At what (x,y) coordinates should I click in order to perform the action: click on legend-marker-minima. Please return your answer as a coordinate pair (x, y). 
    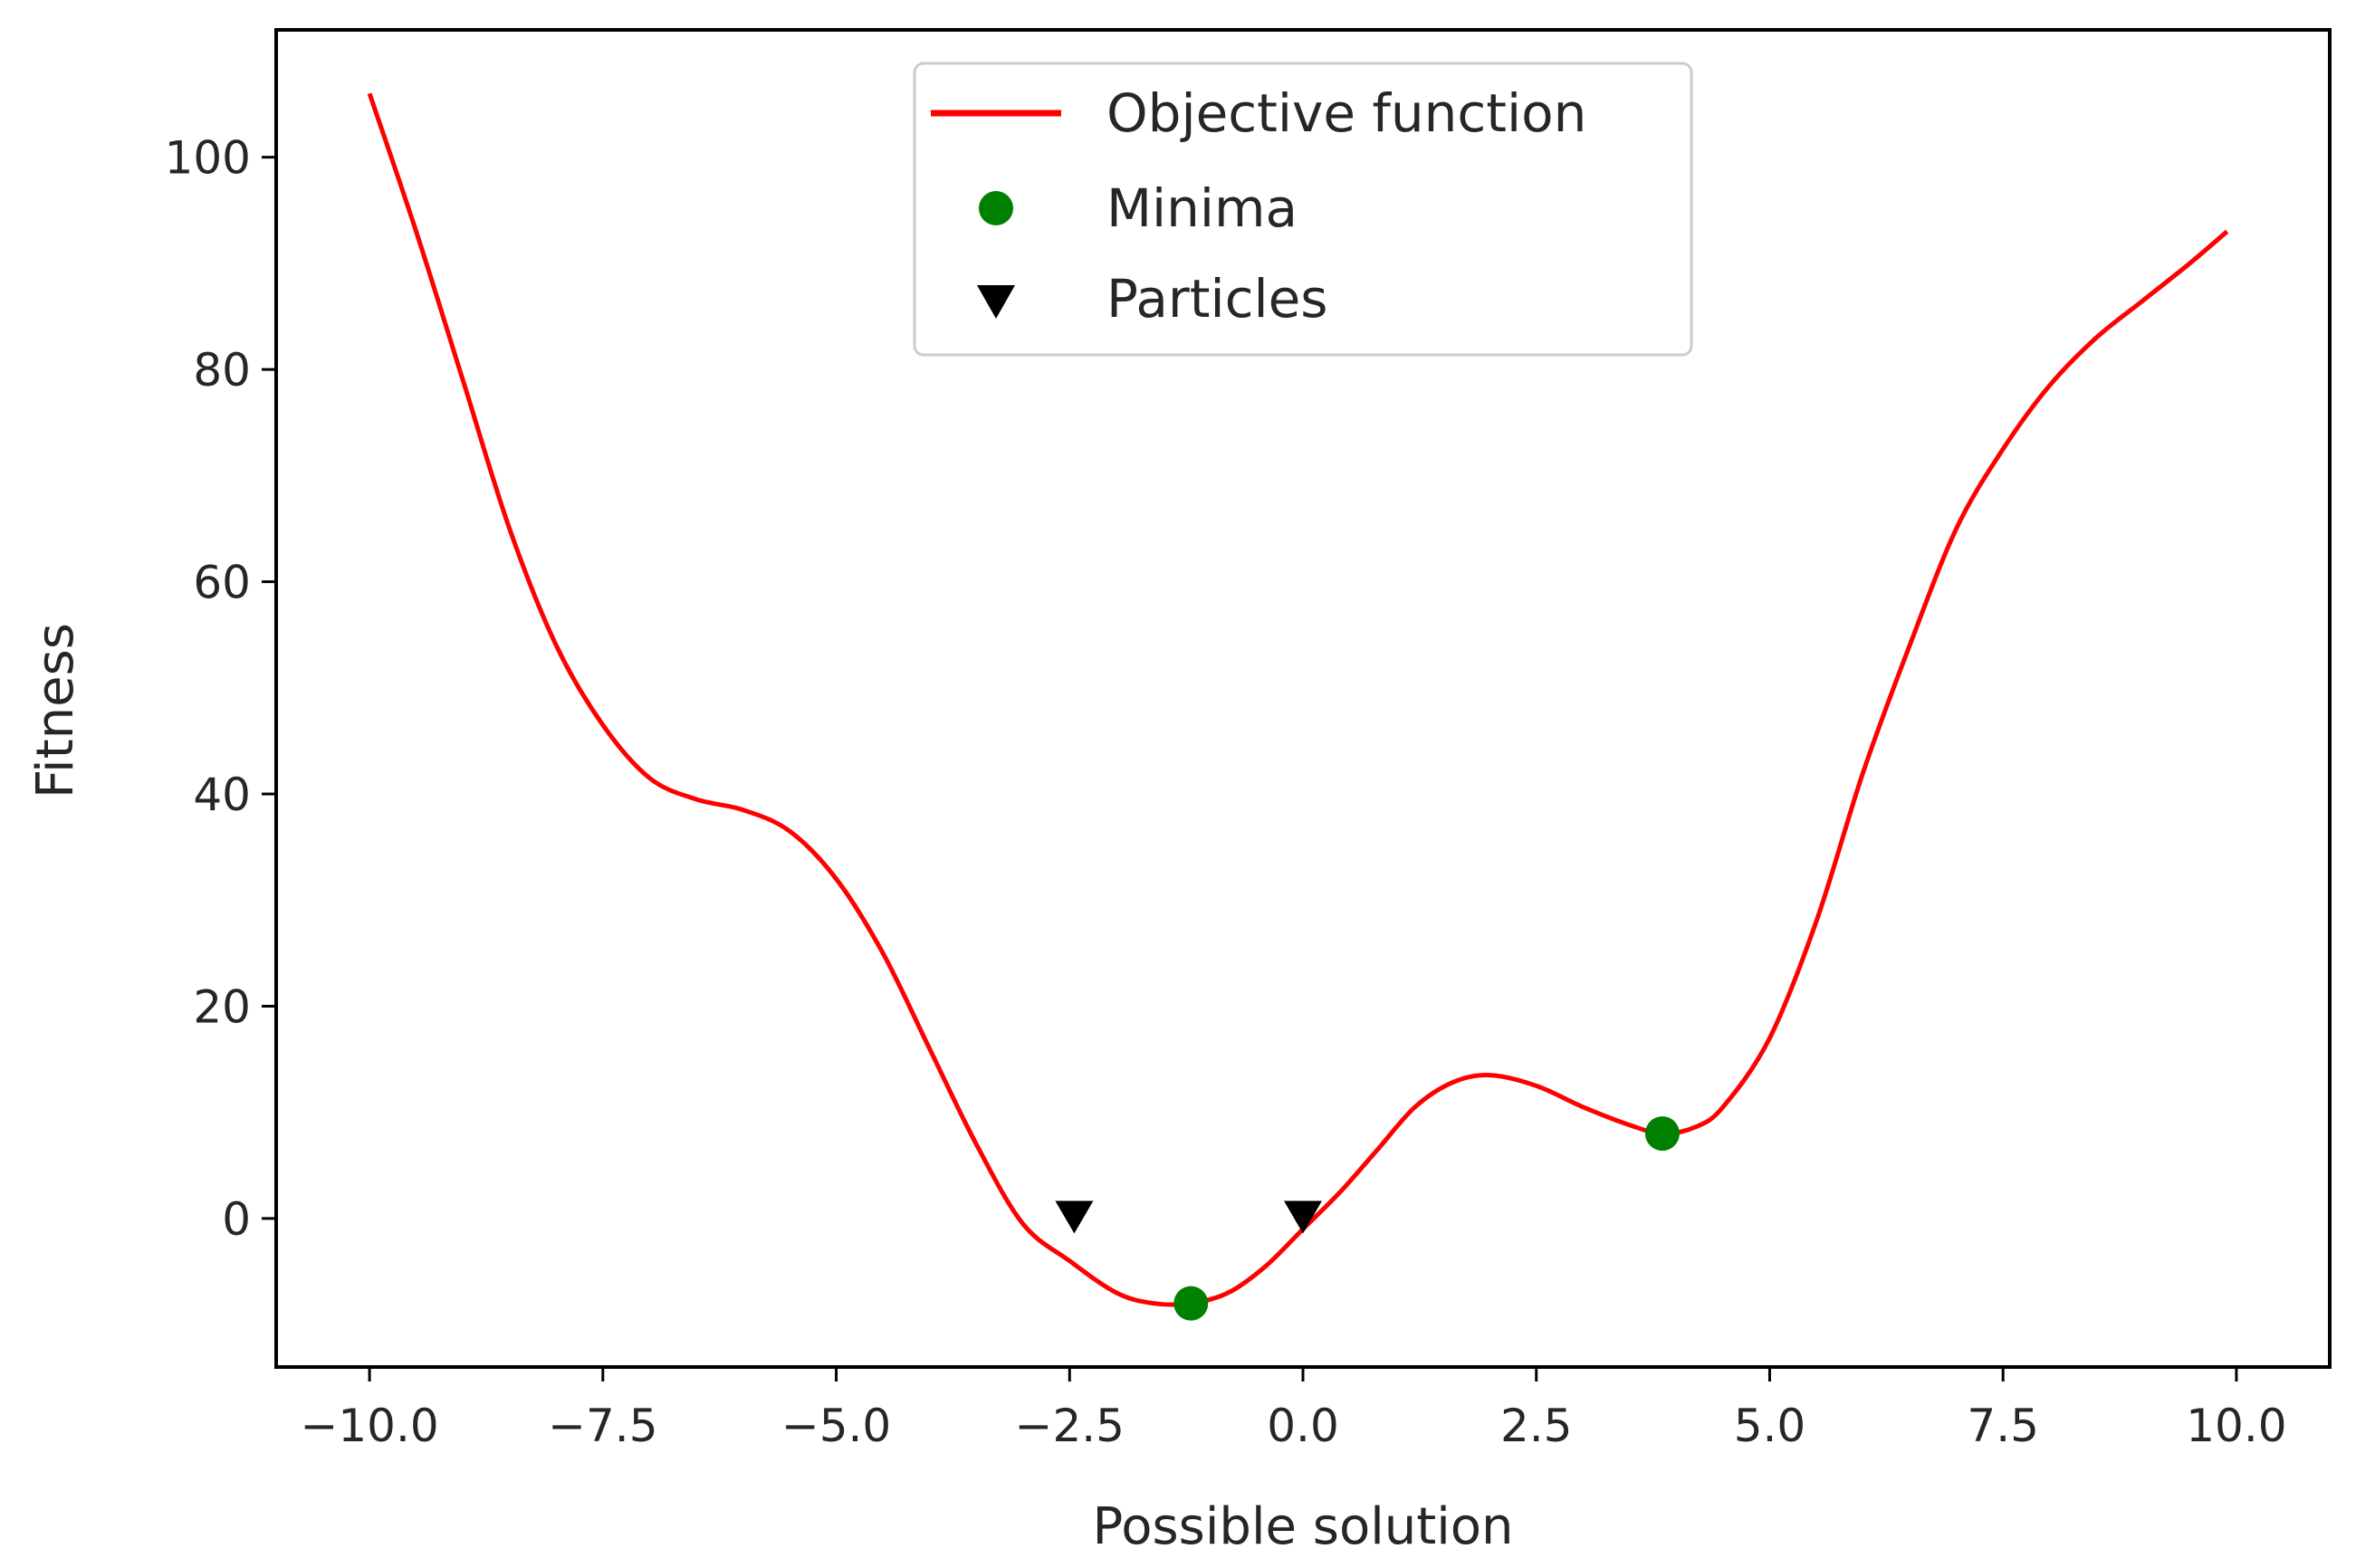
    Looking at the image, I should click on (996, 208).